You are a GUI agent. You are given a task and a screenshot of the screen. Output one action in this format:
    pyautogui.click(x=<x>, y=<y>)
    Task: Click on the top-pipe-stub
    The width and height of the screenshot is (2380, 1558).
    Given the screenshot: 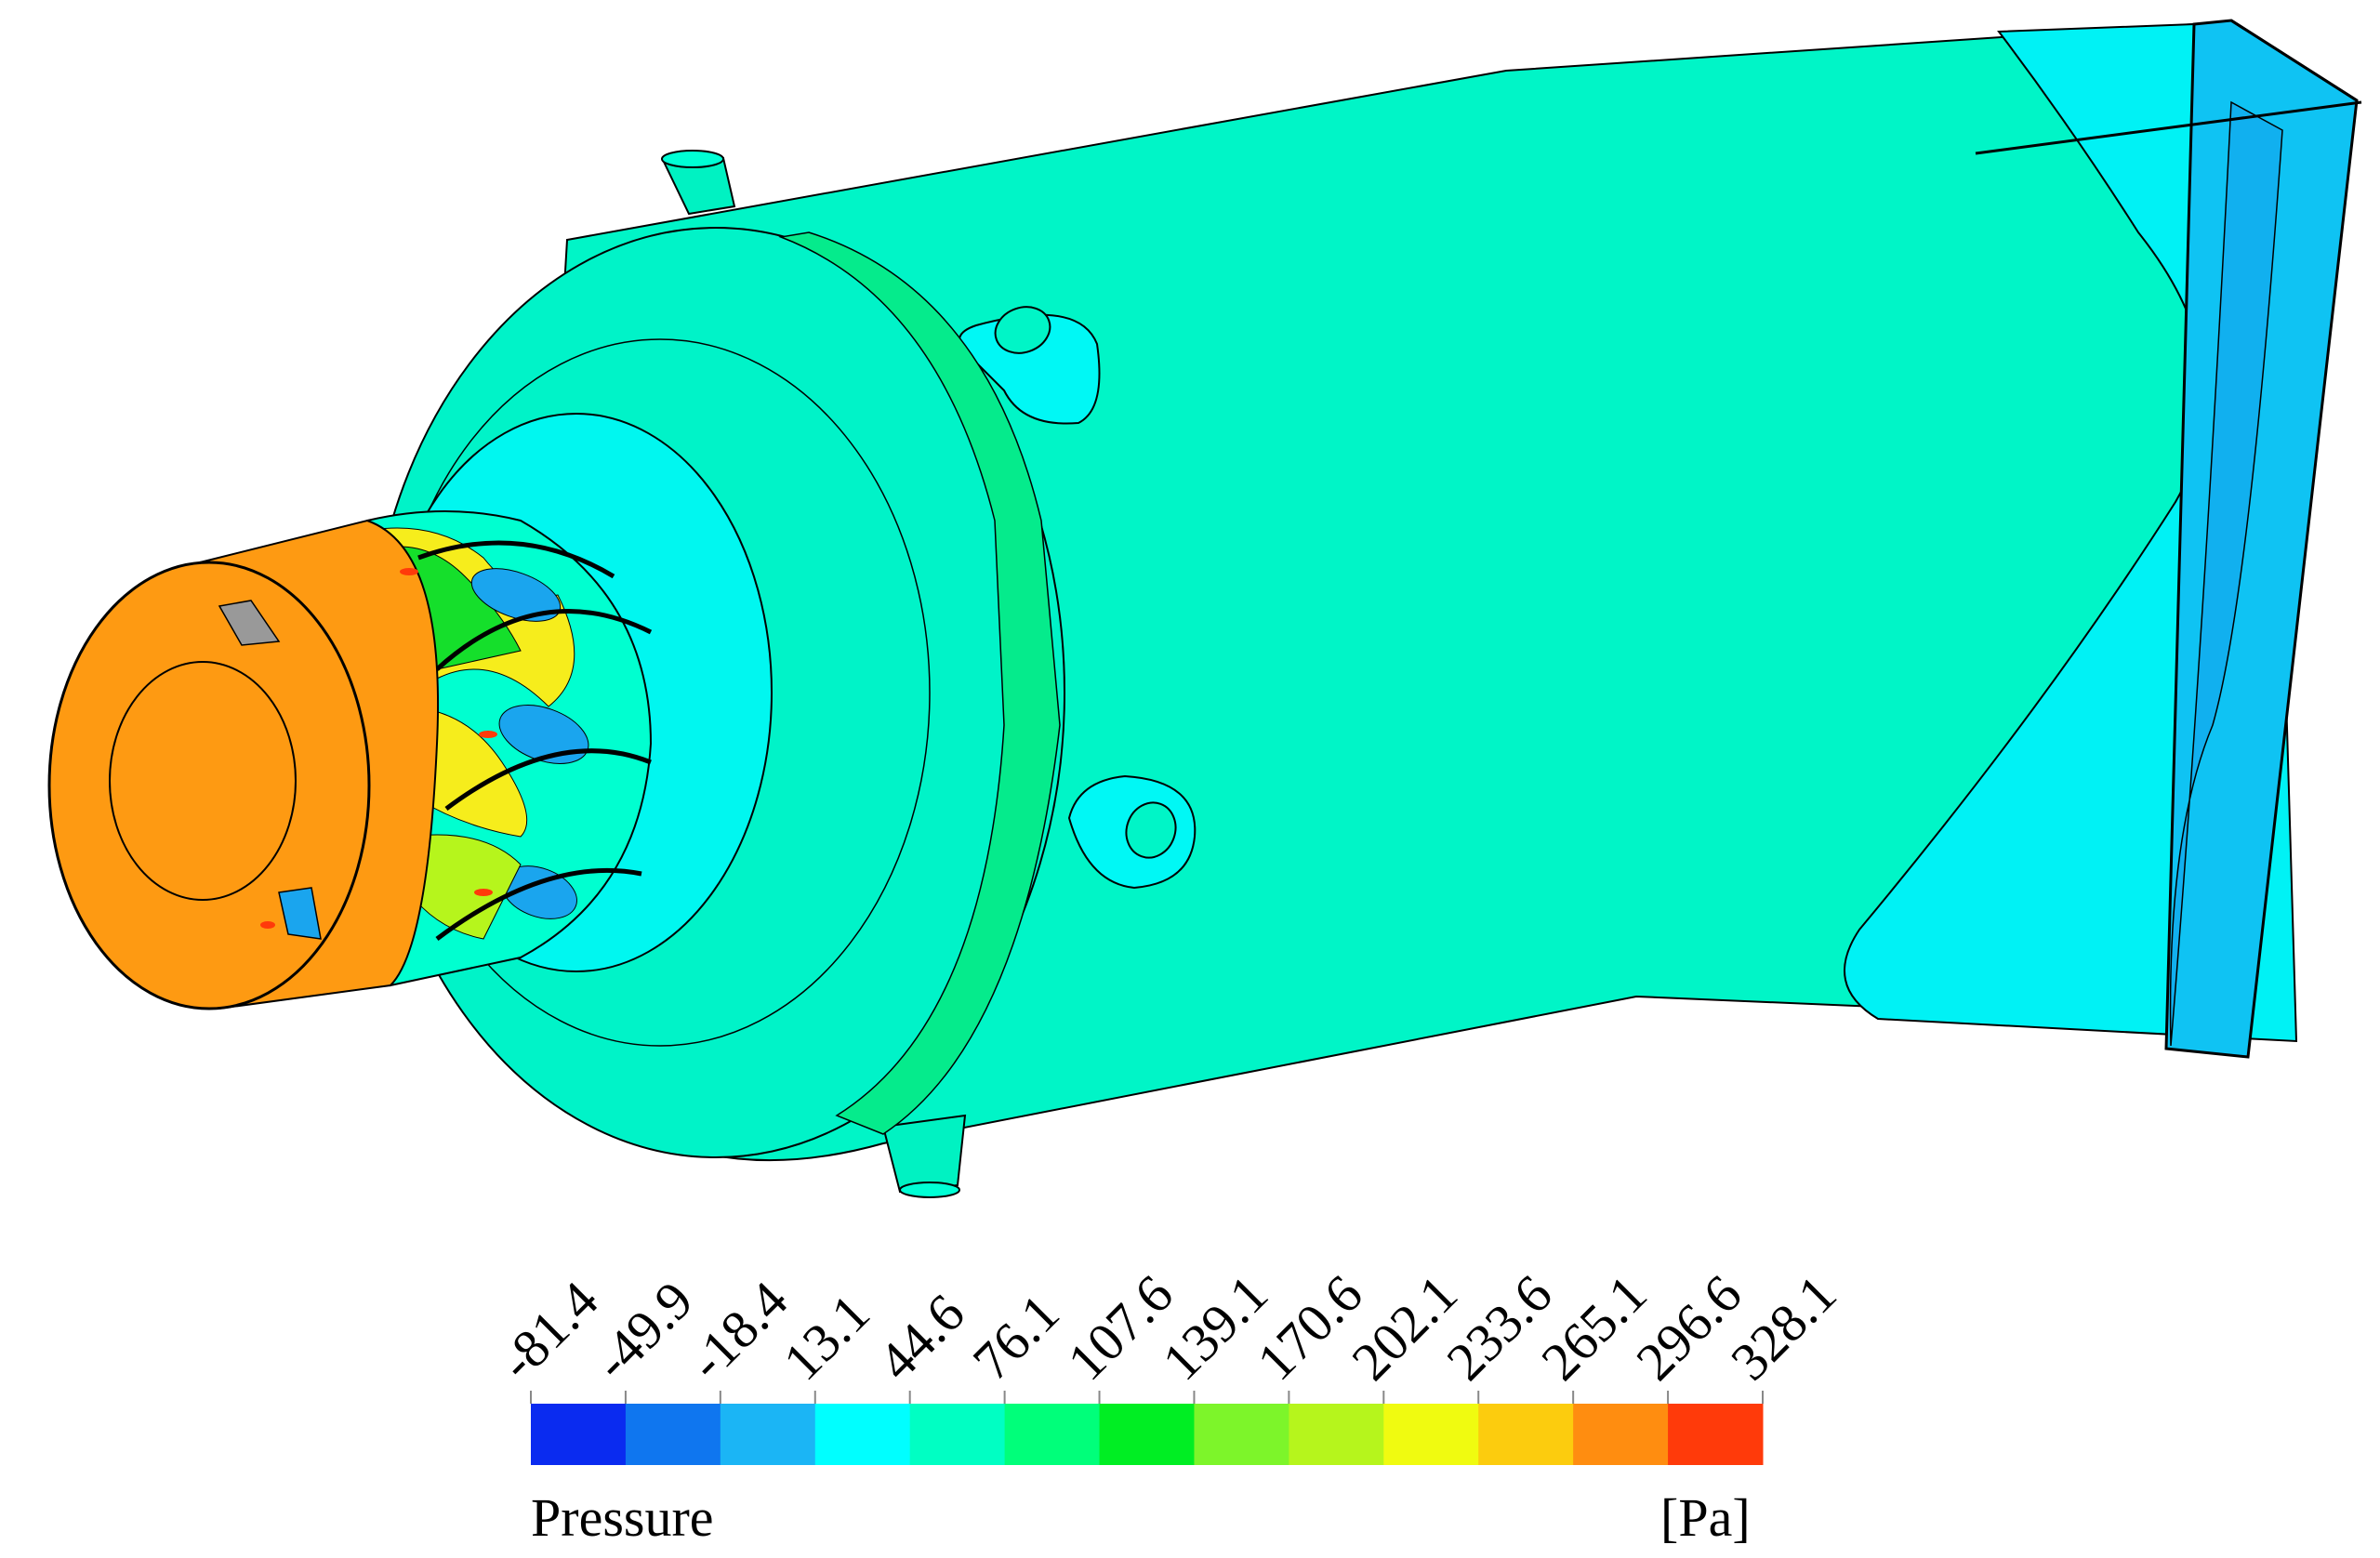 What is the action you would take?
    pyautogui.click(x=698, y=183)
    